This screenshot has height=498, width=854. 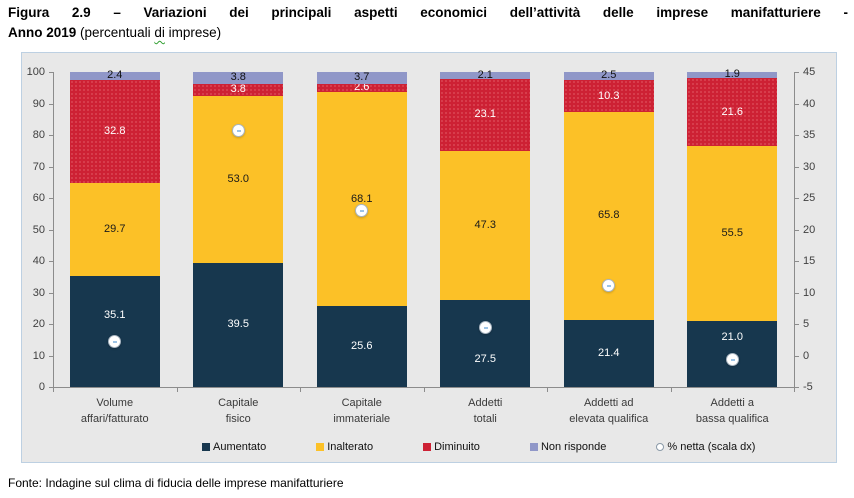 I want to click on category-label: Volume affari/fatturato, so click(x=115, y=411).